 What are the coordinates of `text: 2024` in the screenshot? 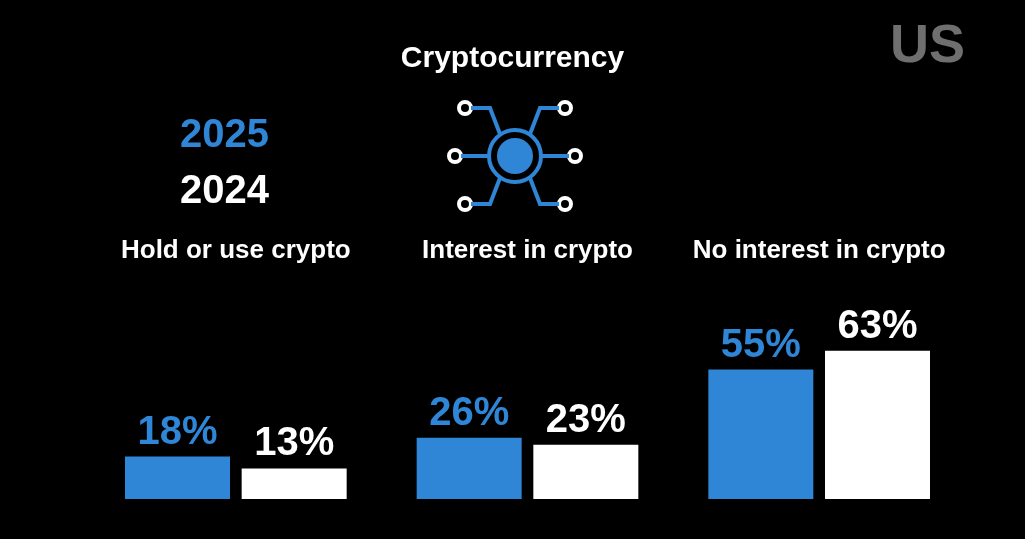 It's located at (224, 189).